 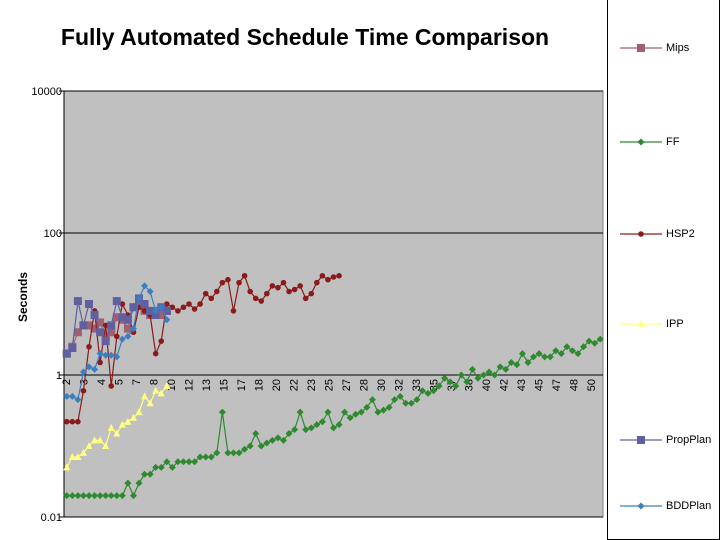 I want to click on legend-item: BDDPlan, so click(x=664, y=506).